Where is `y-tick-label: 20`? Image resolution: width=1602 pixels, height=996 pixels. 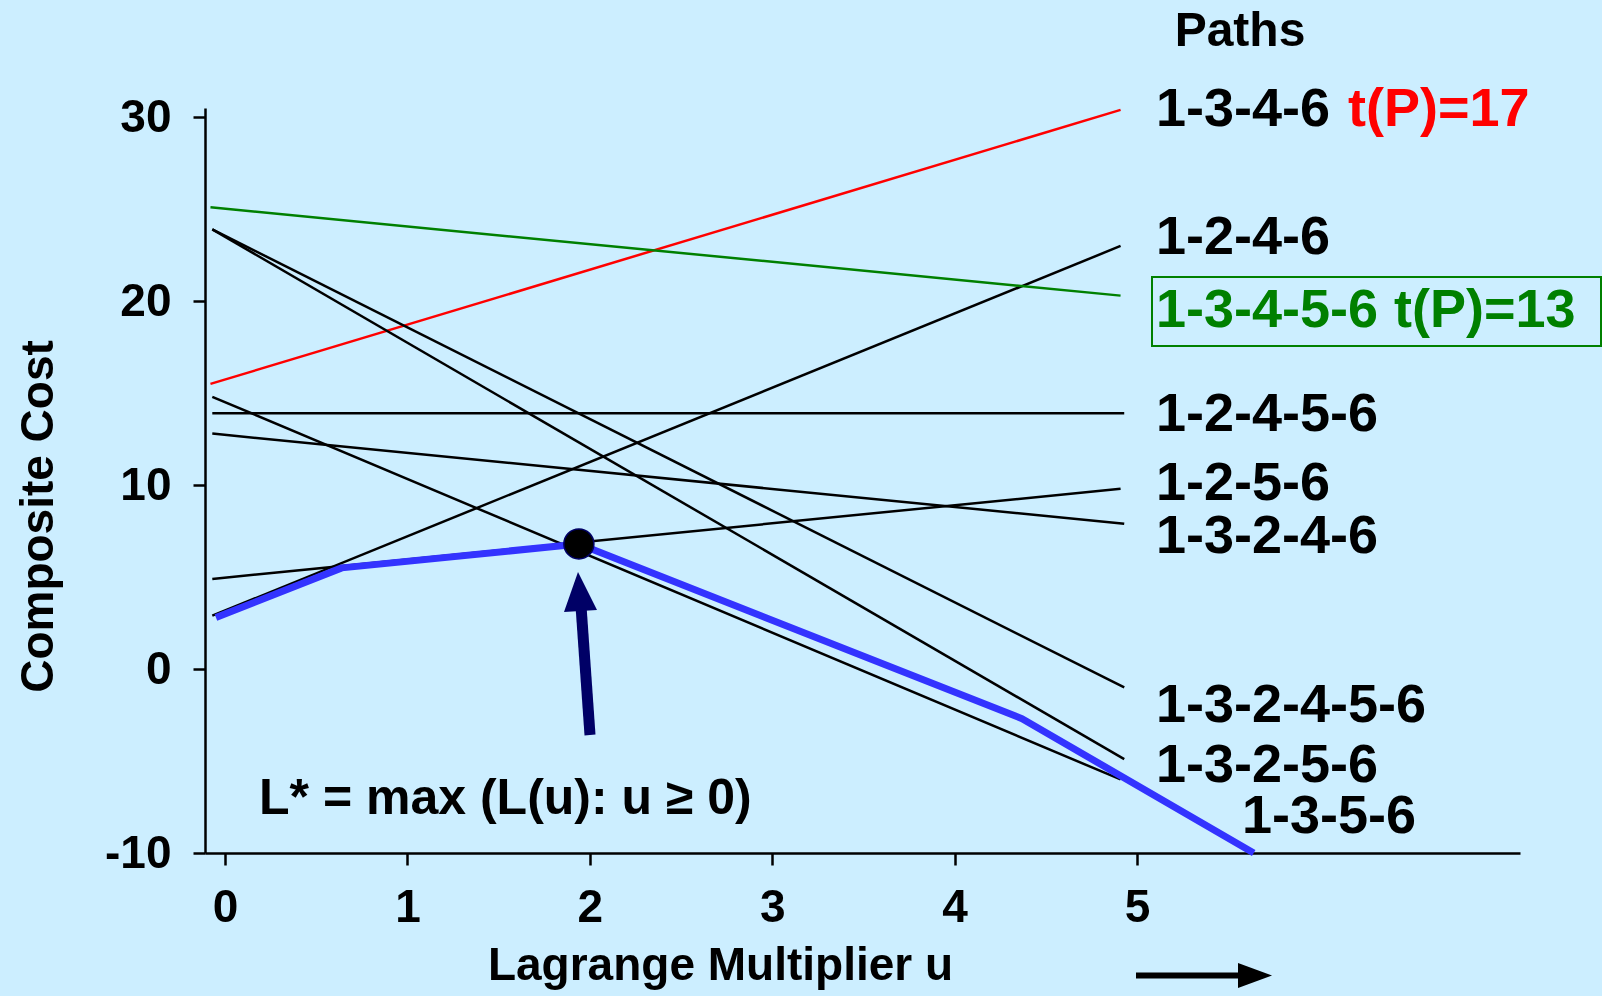
y-tick-label: 20 is located at coordinates (146, 299).